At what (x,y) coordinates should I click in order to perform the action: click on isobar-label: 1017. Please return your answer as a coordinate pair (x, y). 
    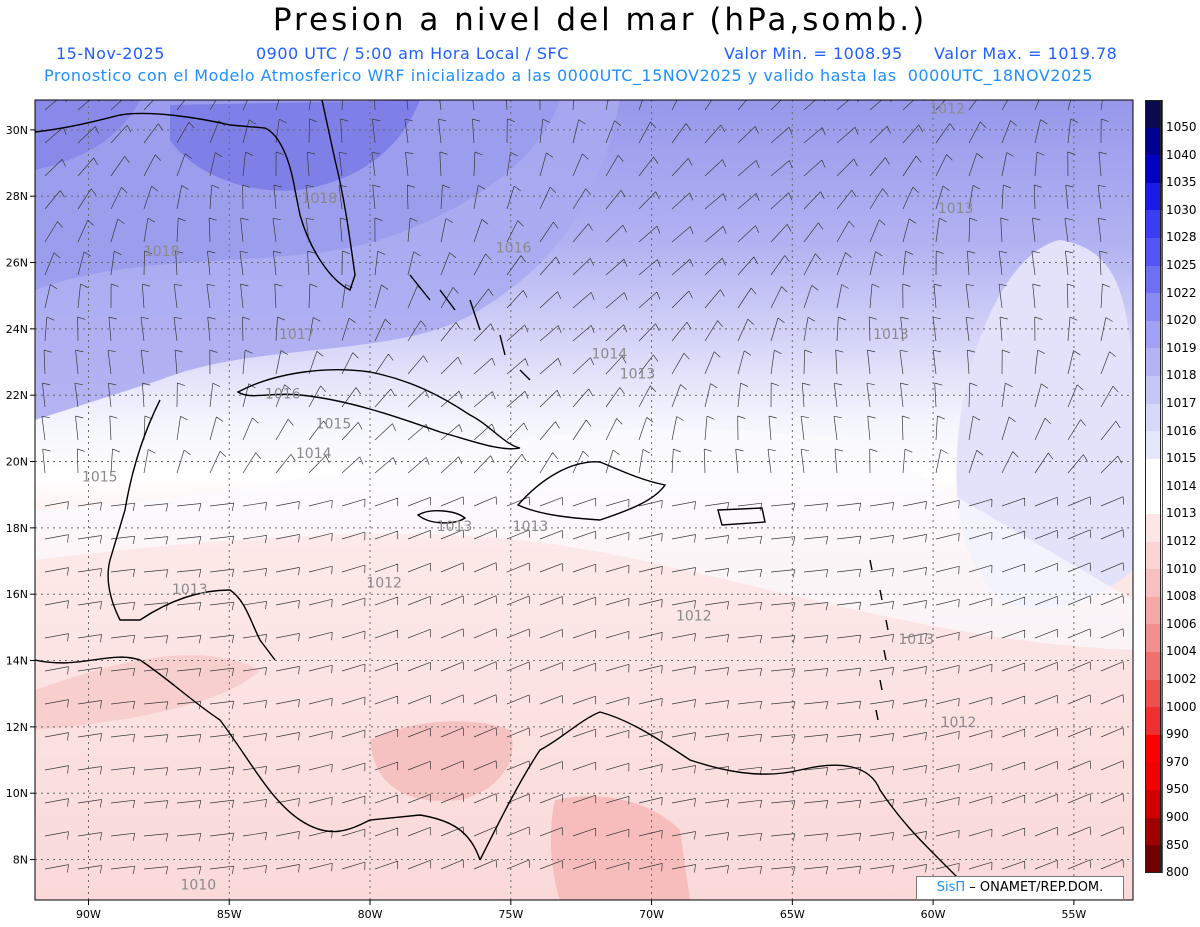
    Looking at the image, I should click on (297, 335).